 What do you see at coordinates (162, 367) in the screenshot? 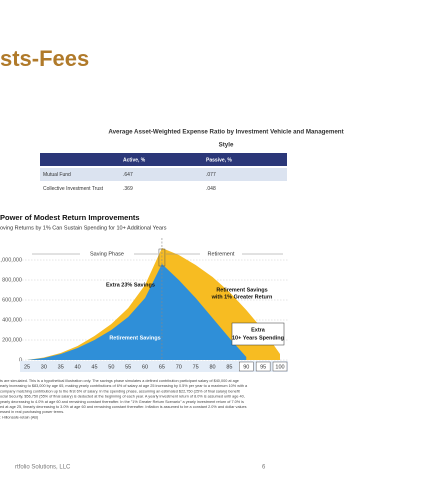
I see `x-tick-label: 65` at bounding box center [162, 367].